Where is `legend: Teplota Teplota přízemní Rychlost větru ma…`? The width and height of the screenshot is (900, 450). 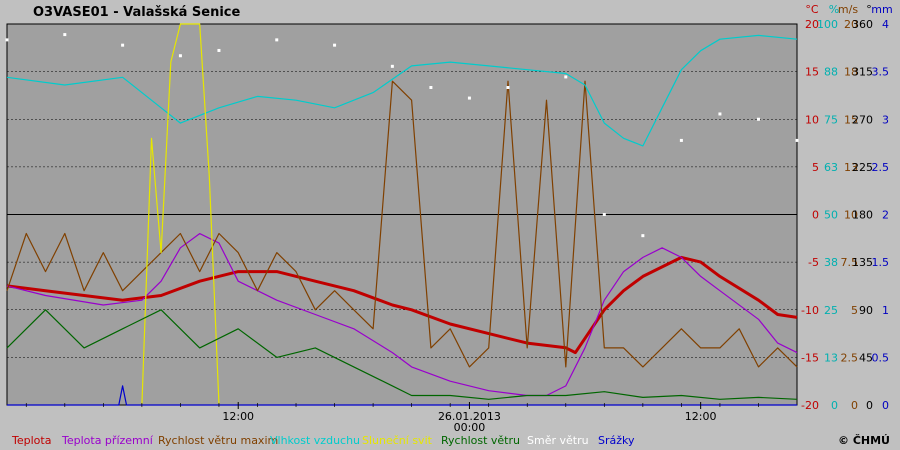
legend: Teplota Teplota přízemní Rychlost větru ma… is located at coordinates (323, 440).